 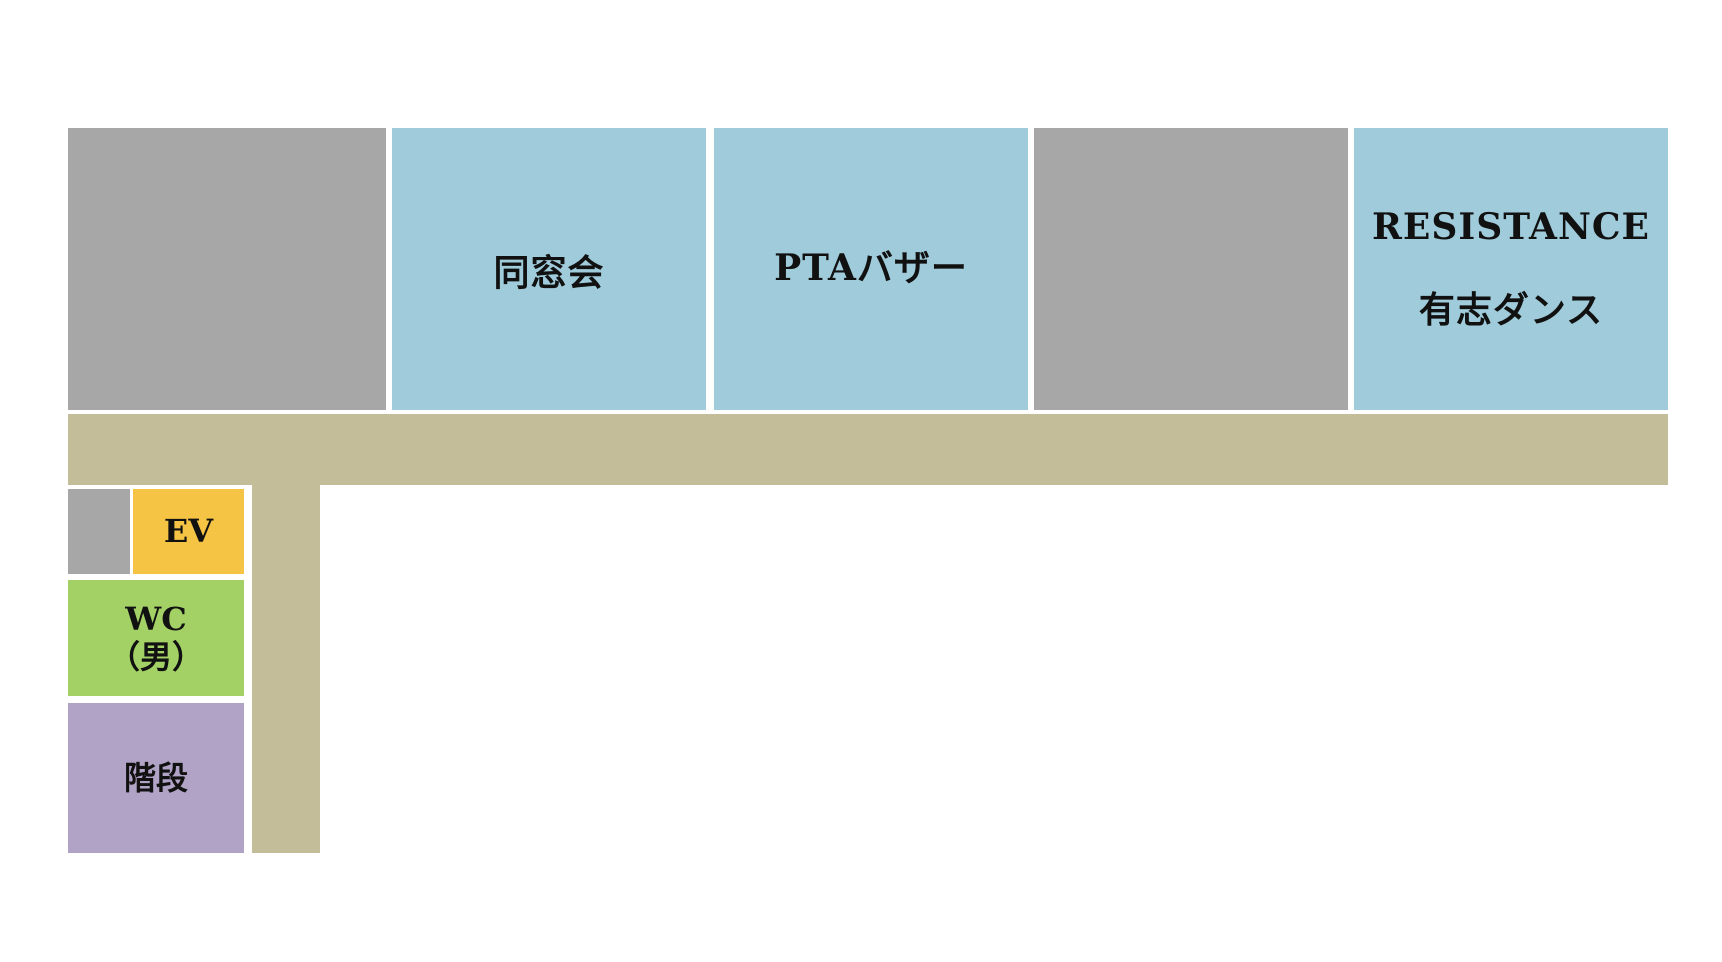 I want to click on stairs: 階段, so click(x=156, y=778).